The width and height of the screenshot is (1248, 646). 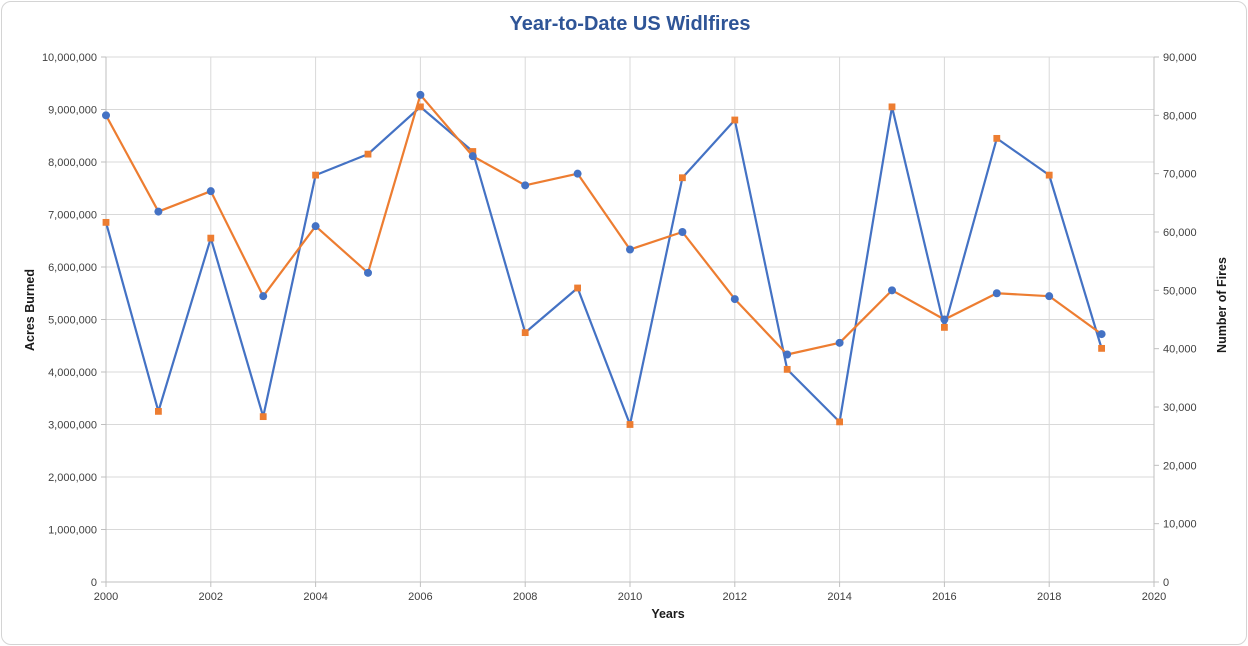 What do you see at coordinates (69, 58) in the screenshot?
I see `left-tick-label: 10,000,000` at bounding box center [69, 58].